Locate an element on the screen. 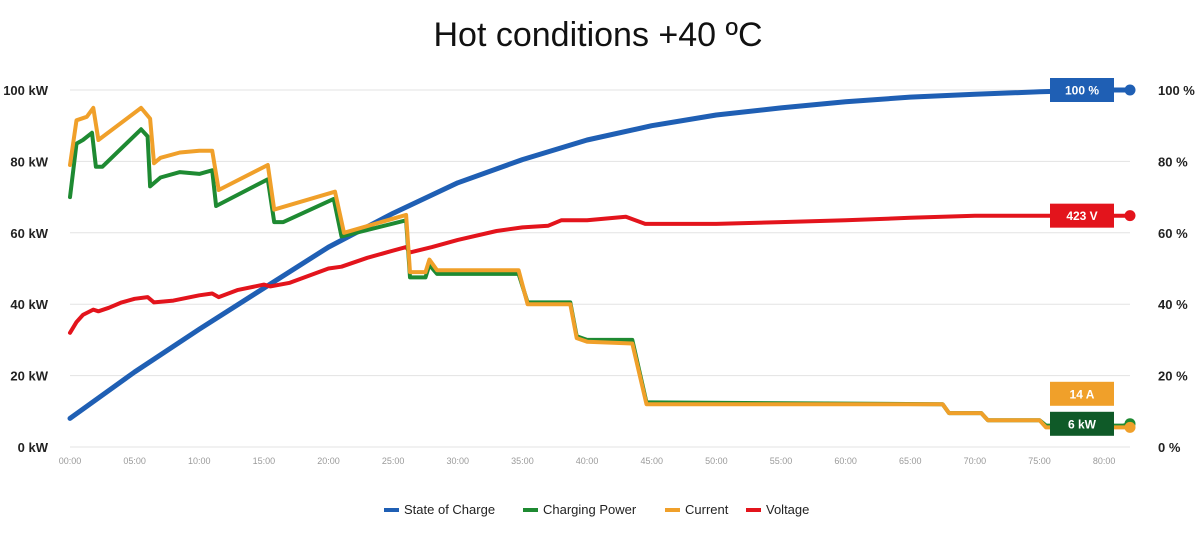  end-marker-state-of-charge is located at coordinates (1130, 90).